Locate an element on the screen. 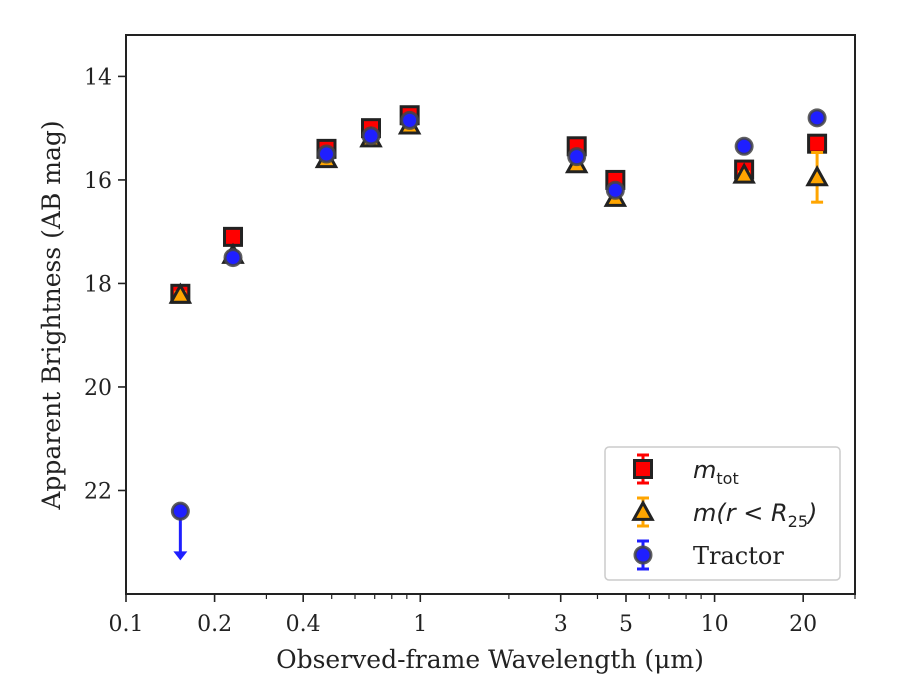 The image size is (900, 700). legend-label: mtot is located at coordinates (716, 472).